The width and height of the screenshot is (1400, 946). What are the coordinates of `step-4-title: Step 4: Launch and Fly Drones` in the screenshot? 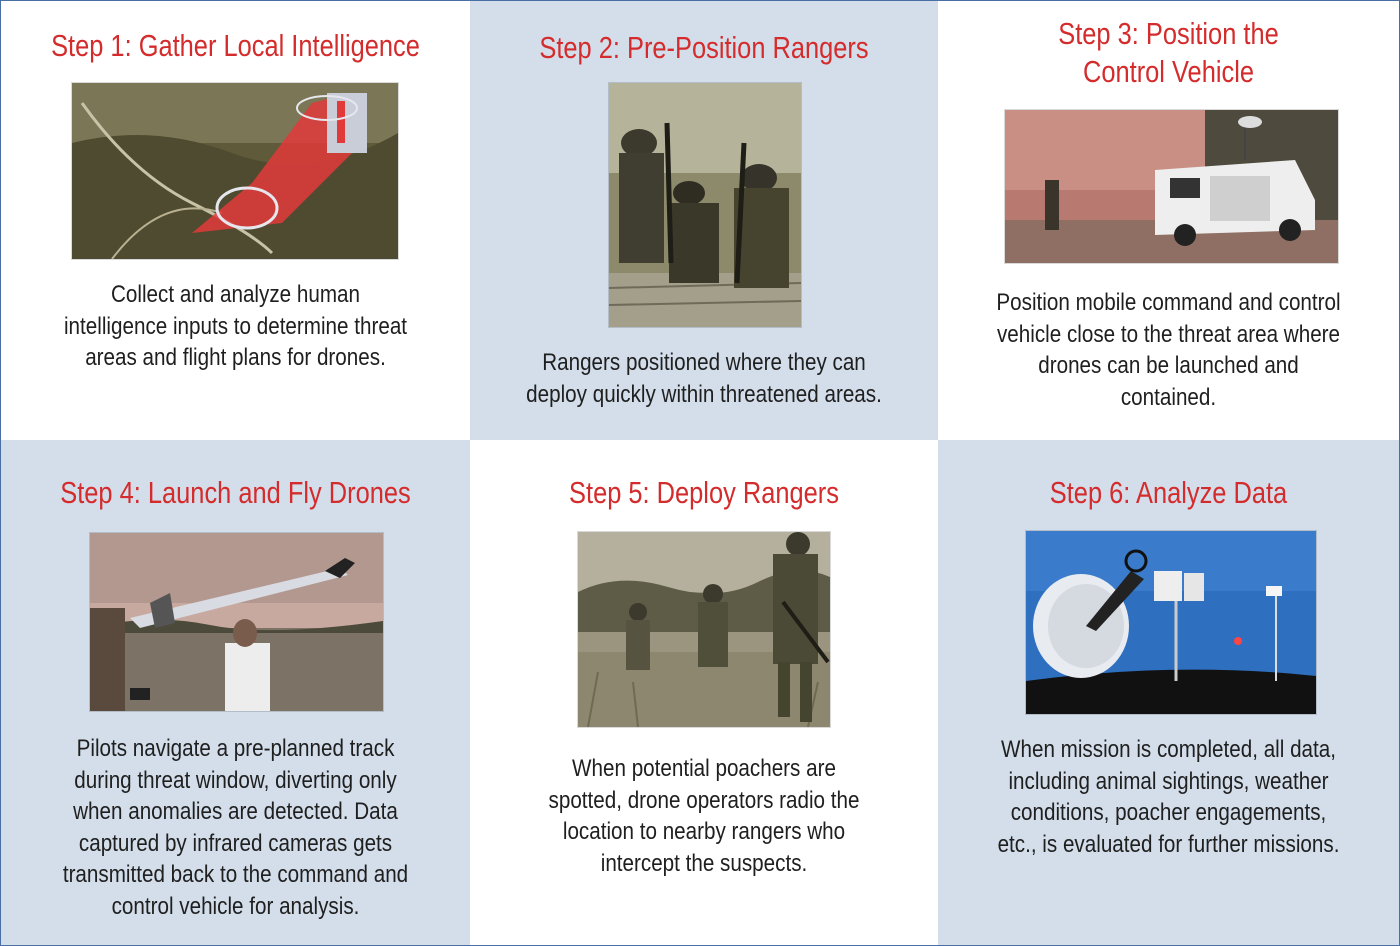 It's located at (235, 492).